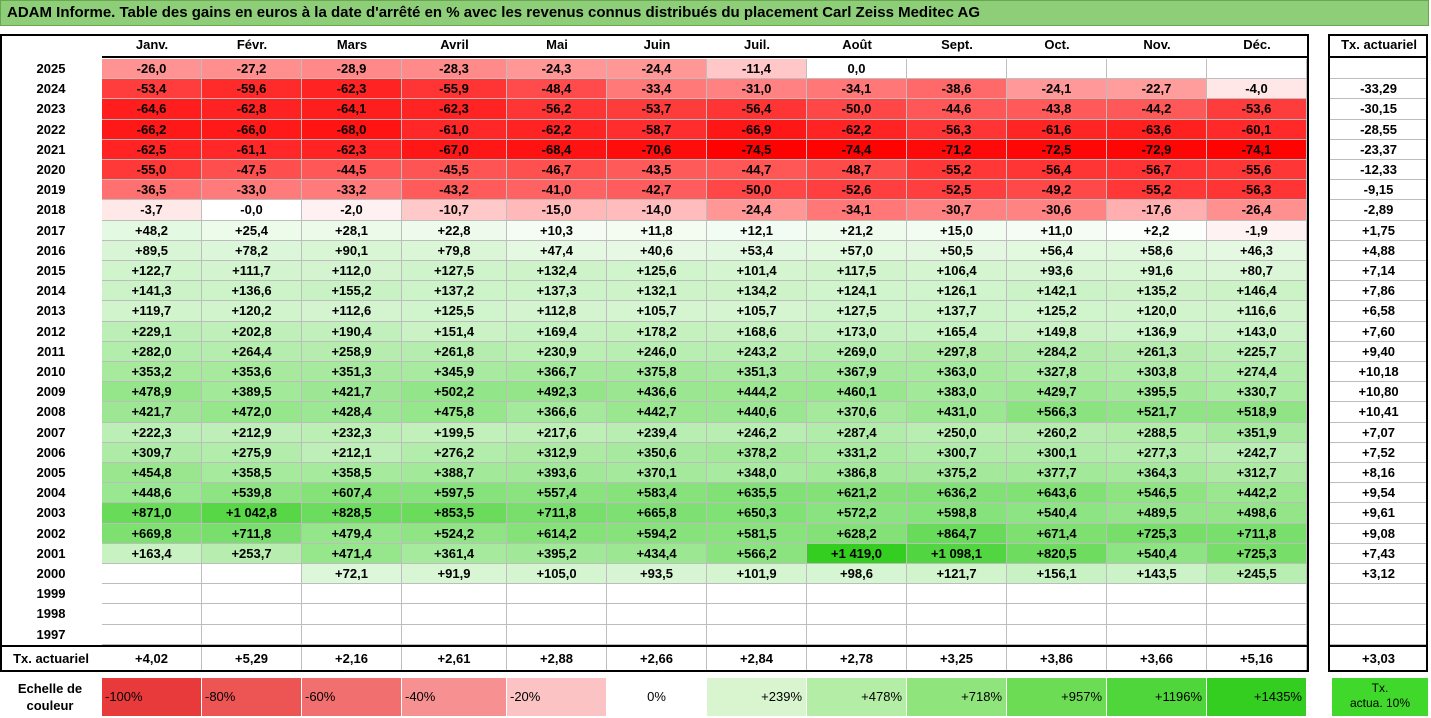 The height and width of the screenshot is (718, 1431). I want to click on rate-cell: +9,08, so click(1379, 533).